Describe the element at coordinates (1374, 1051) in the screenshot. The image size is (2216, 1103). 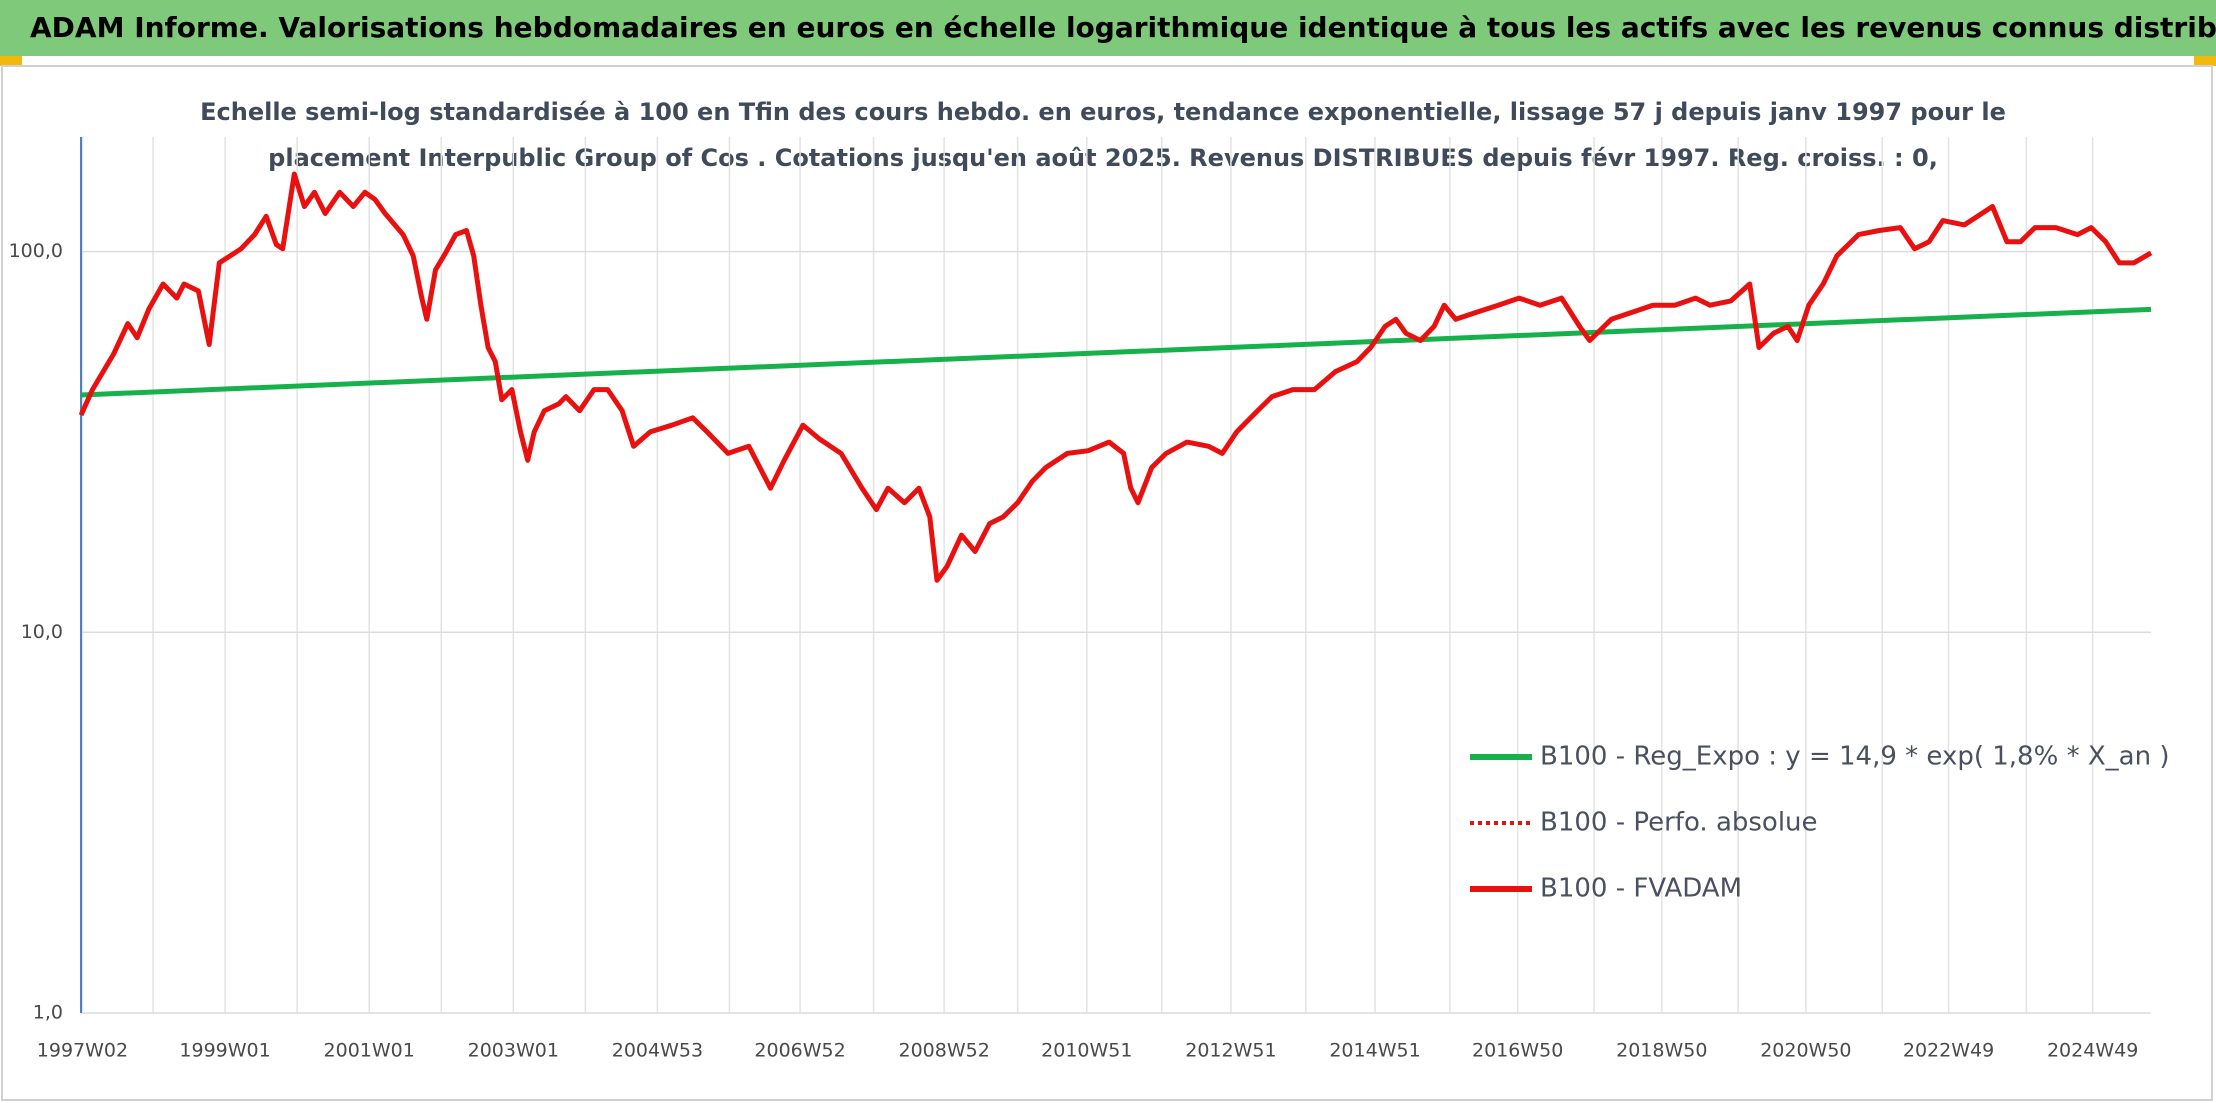
I see `x-tick-label: 2014W51` at that location.